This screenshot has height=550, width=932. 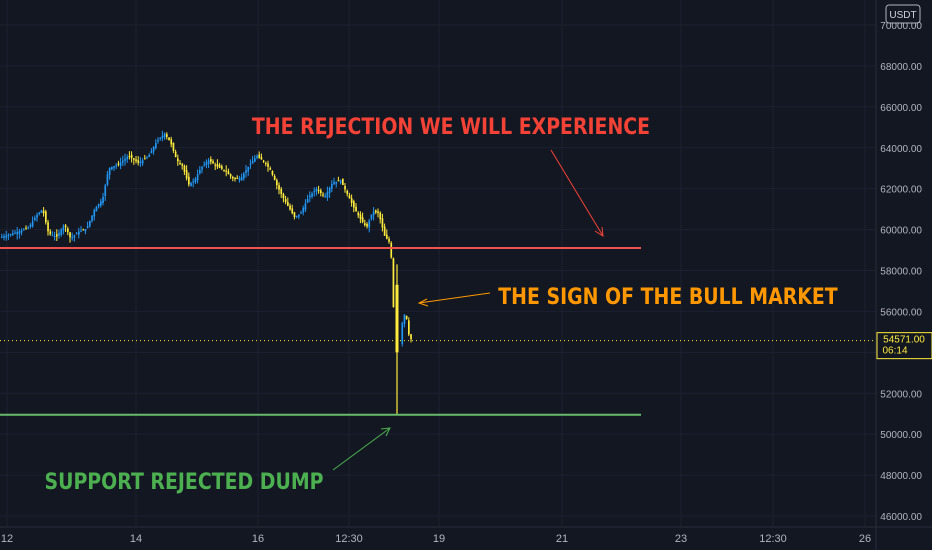 I want to click on price-tick-label: 62000.00, so click(x=901, y=190).